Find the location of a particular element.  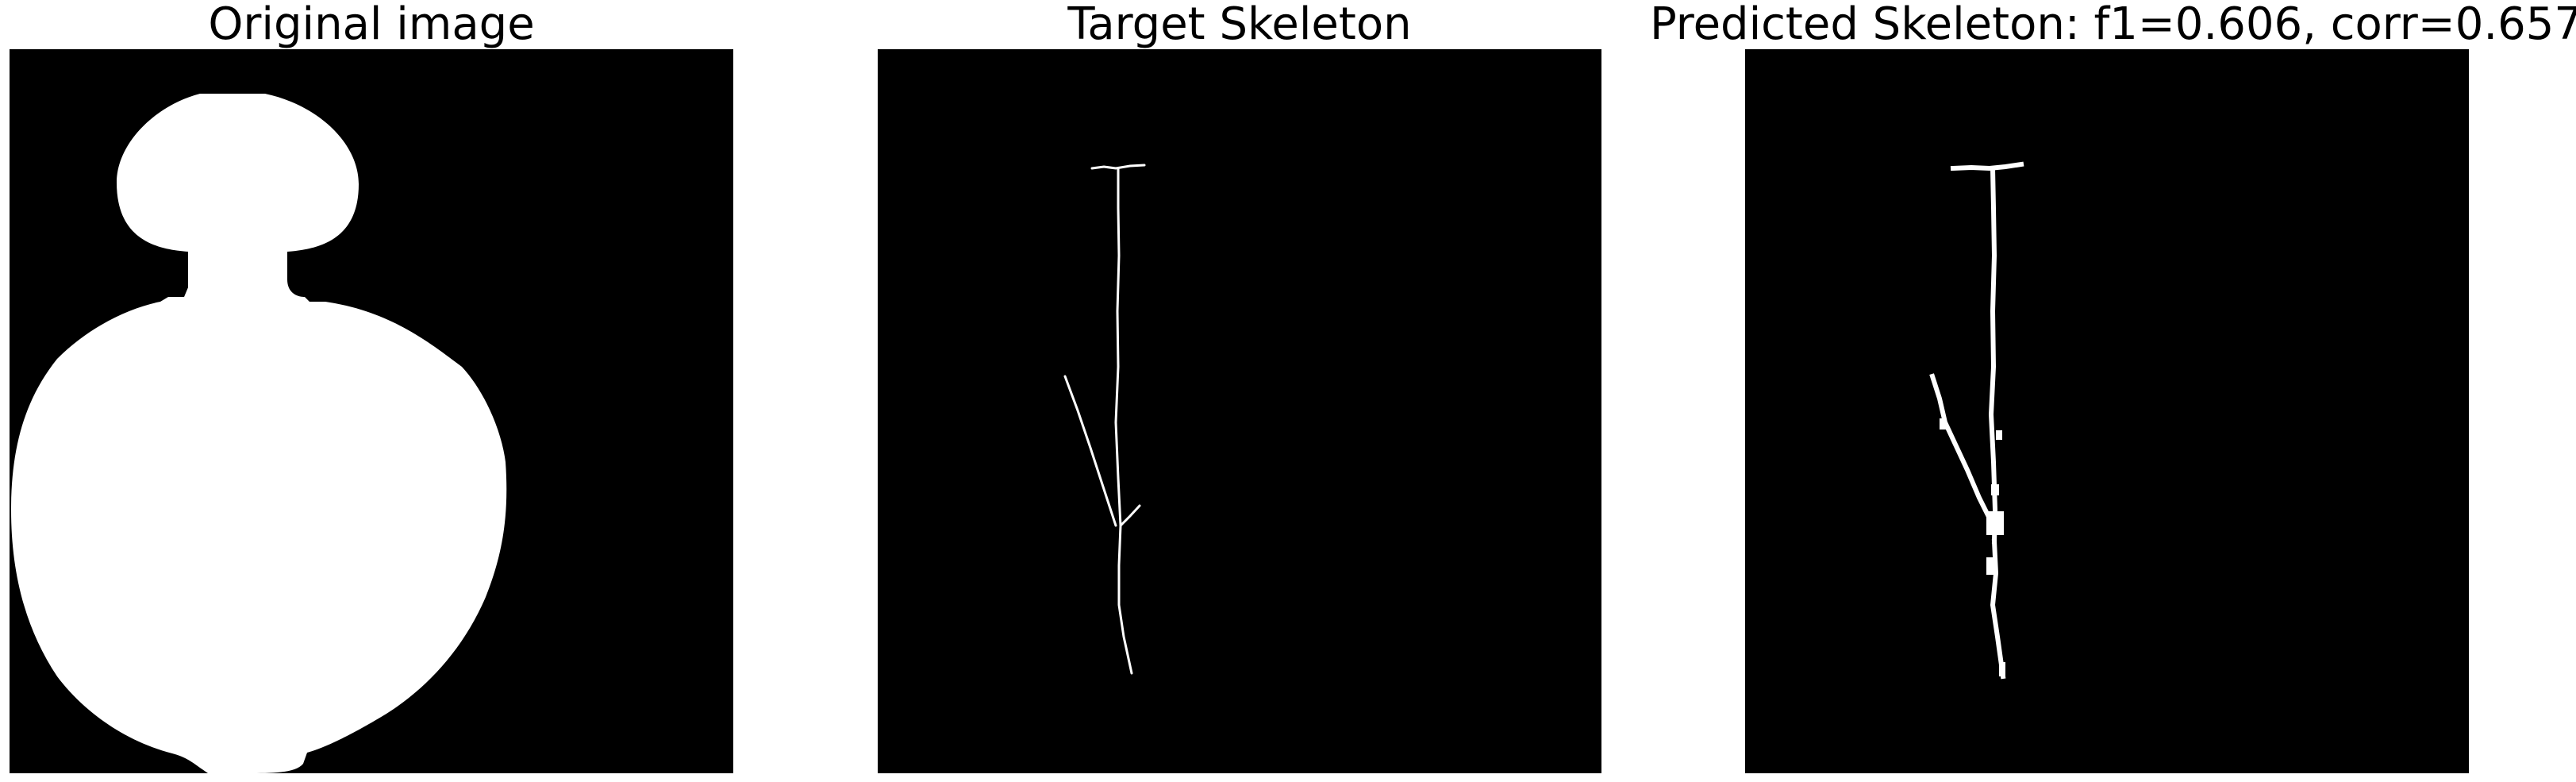

predicted-skeleton-title: Predicted Skeleton: f1=0.606, corr=0.657 is located at coordinates (2113, 25).